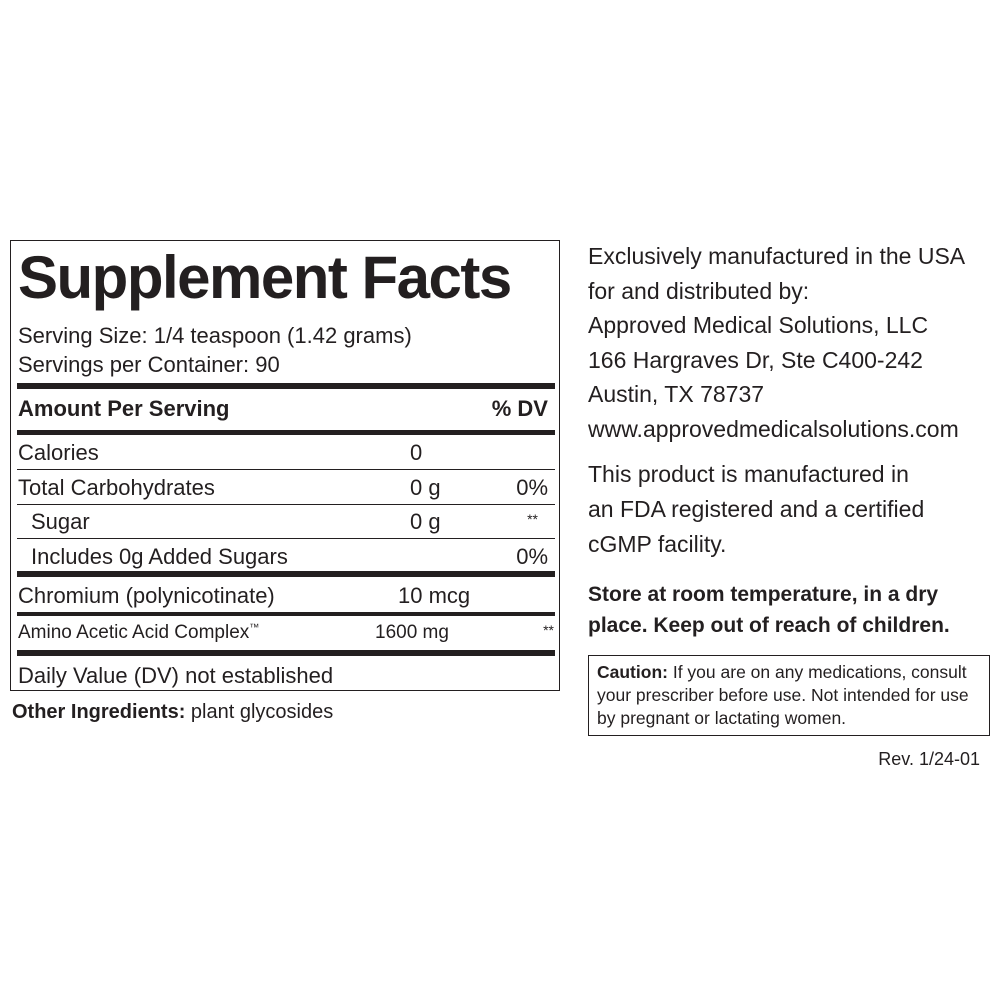 This screenshot has width=1000, height=1000. Describe the element at coordinates (138, 632) in the screenshot. I see `row-name: Amino Acetic Acid Complex™` at that location.